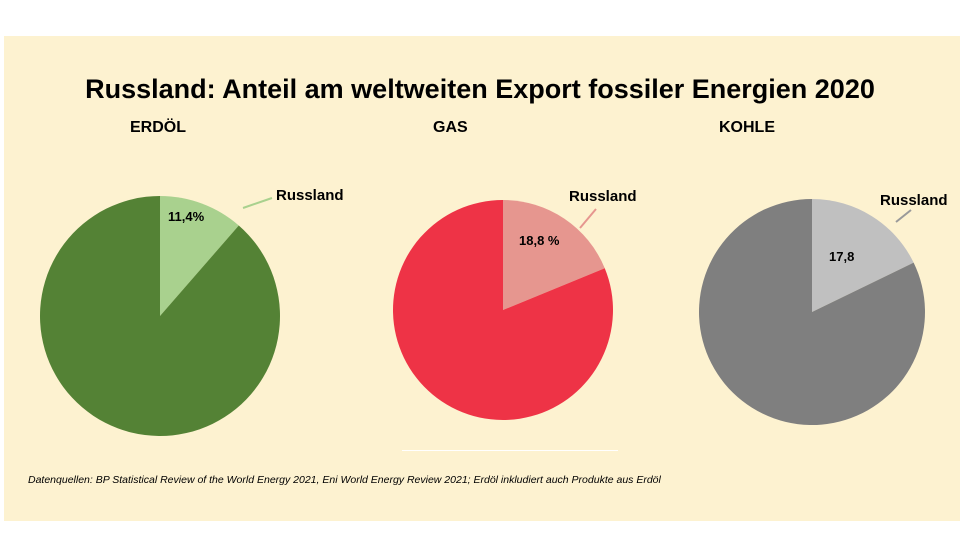 The width and height of the screenshot is (960, 540). What do you see at coordinates (539, 240) in the screenshot?
I see `slice-label-gas: 18,8 %` at bounding box center [539, 240].